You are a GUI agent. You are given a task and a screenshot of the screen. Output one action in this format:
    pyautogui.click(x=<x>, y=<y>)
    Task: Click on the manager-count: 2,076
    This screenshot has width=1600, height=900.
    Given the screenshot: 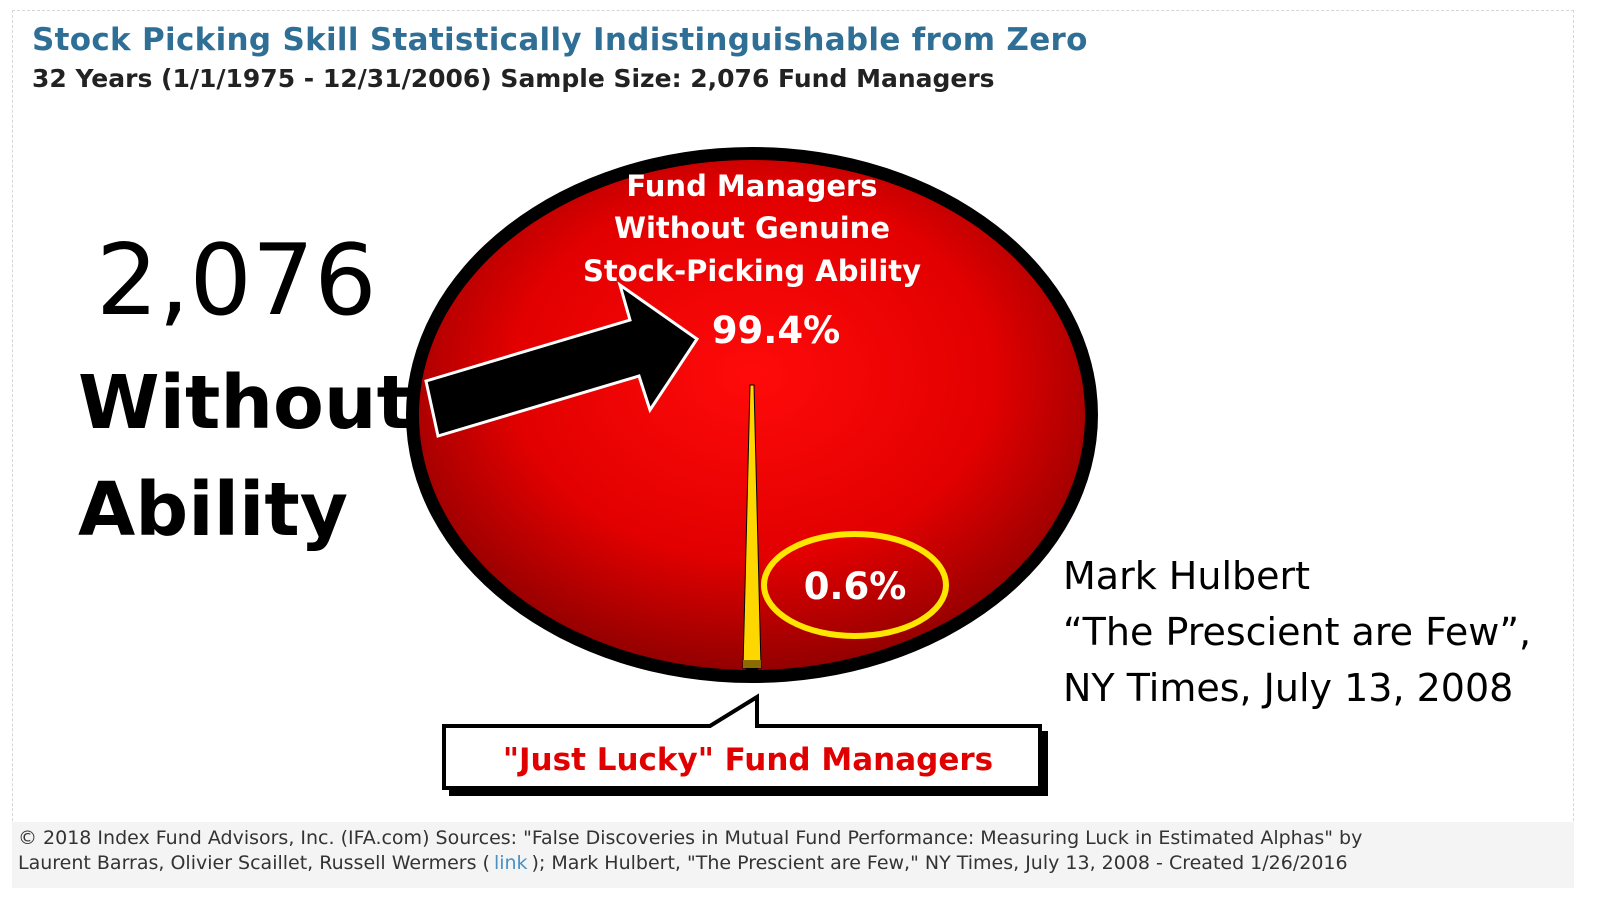 What is the action you would take?
    pyautogui.click(x=236, y=281)
    